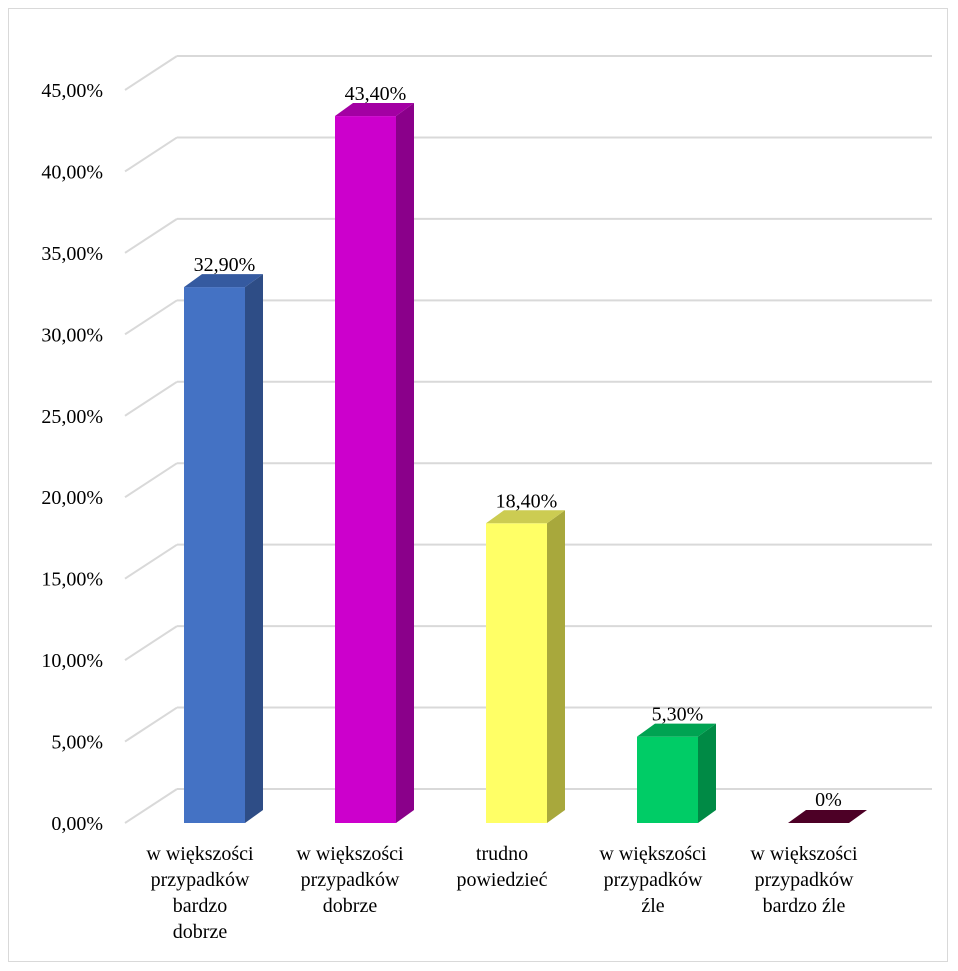  What do you see at coordinates (501, 880) in the screenshot?
I see `category-label-line: powiedzieć` at bounding box center [501, 880].